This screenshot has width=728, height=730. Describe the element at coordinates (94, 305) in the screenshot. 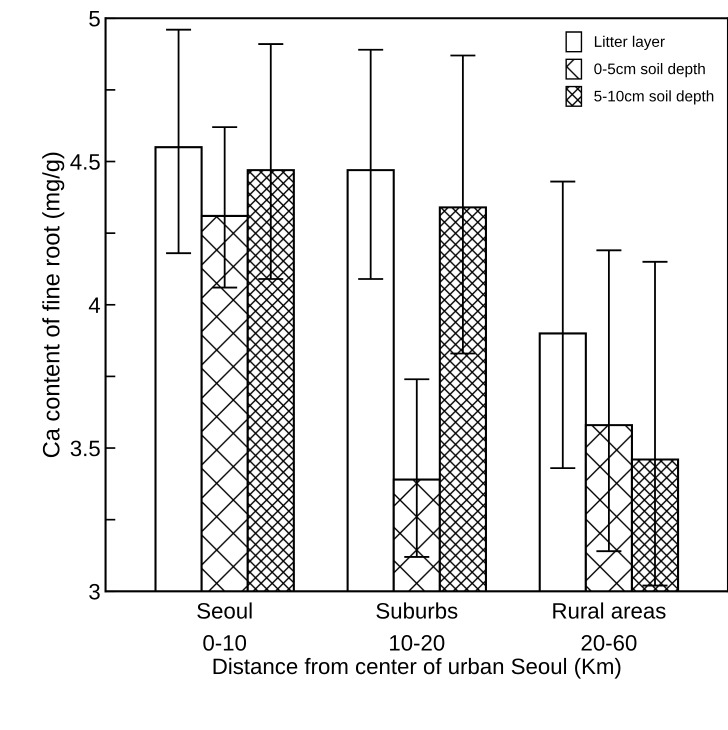

I see `y-tick-label: 4` at that location.